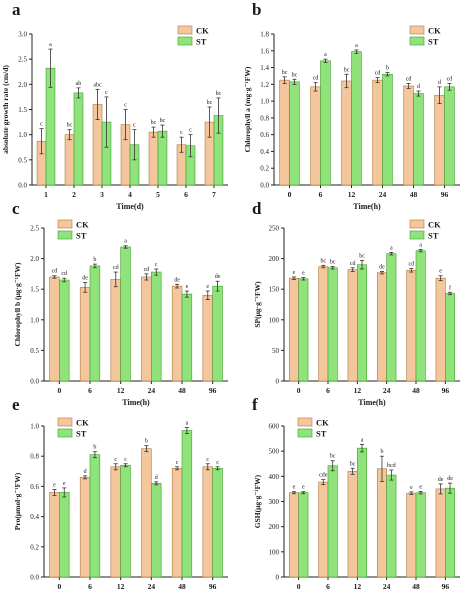  Describe the element at coordinates (274, 320) in the screenshot. I see `y-tick-label: 100` at that location.